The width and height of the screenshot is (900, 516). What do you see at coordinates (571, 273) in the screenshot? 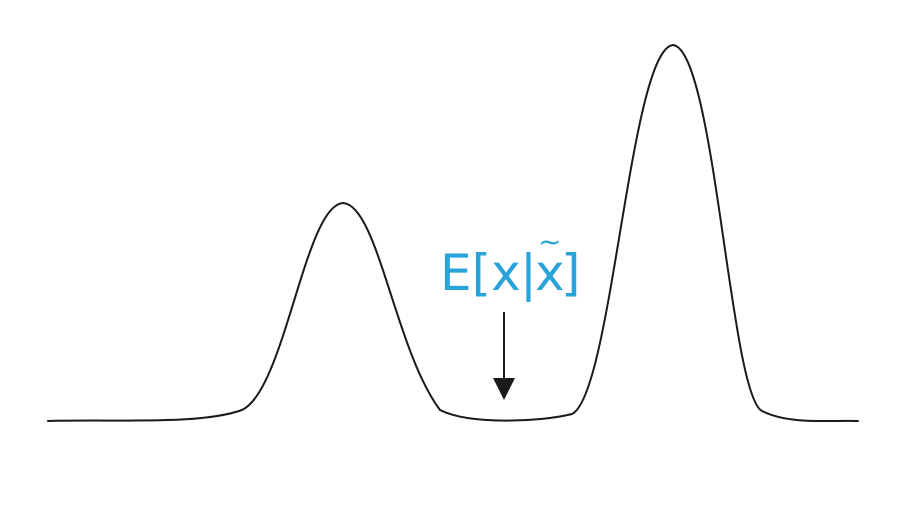
I see `label-suffix: ]` at bounding box center [571, 273].